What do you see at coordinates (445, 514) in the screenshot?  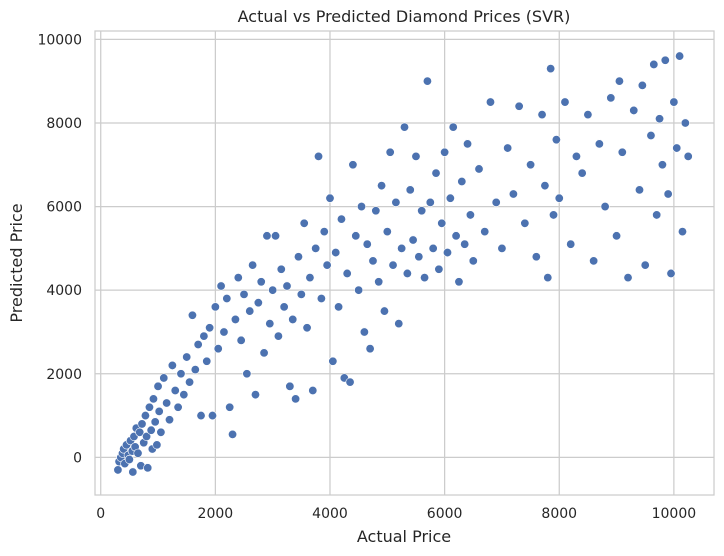 I see `x-tick-label: 6000` at bounding box center [445, 514].